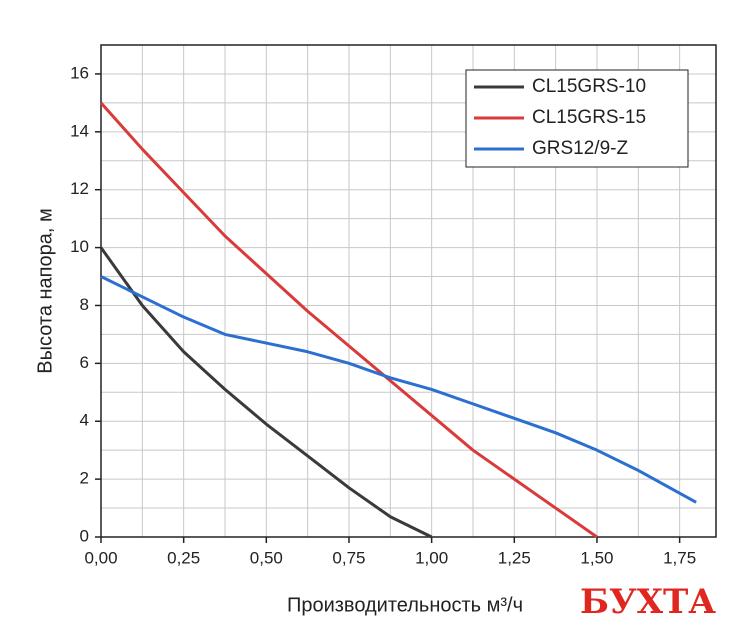 The height and width of the screenshot is (640, 748). What do you see at coordinates (183, 557) in the screenshot?
I see `x-tick-label: 0,25` at bounding box center [183, 557].